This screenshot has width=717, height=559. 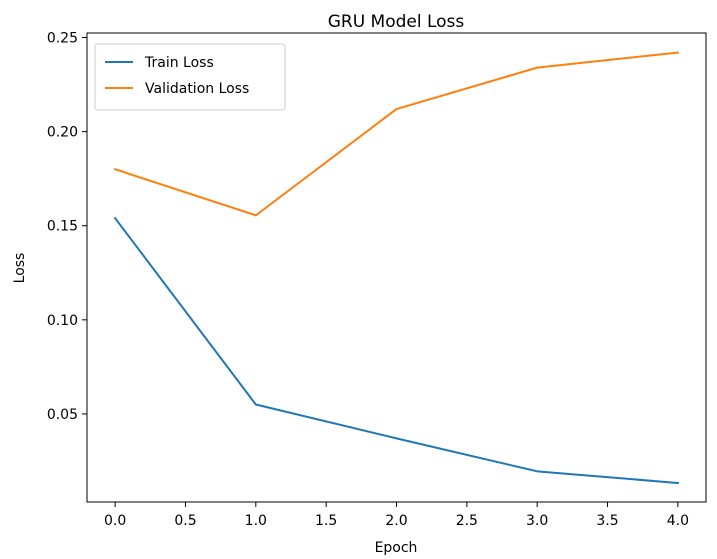 I want to click on x-tick-label: 0.0, so click(x=115, y=521).